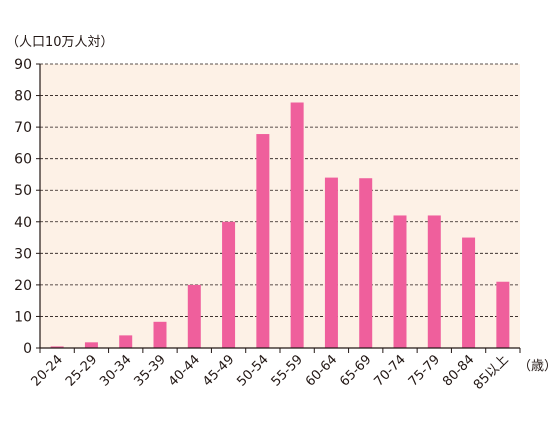 This screenshot has height=437, width=560. What do you see at coordinates (23, 160) in the screenshot?
I see `y-tick-label: 60` at bounding box center [23, 160].